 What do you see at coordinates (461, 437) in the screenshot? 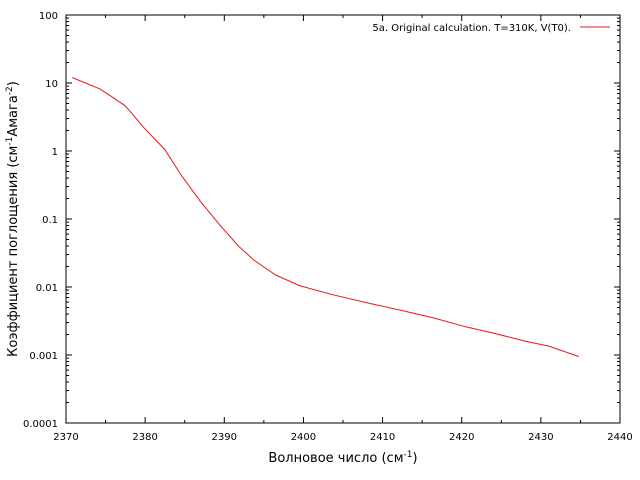
I see `x-tick-label: 2420` at bounding box center [461, 437].